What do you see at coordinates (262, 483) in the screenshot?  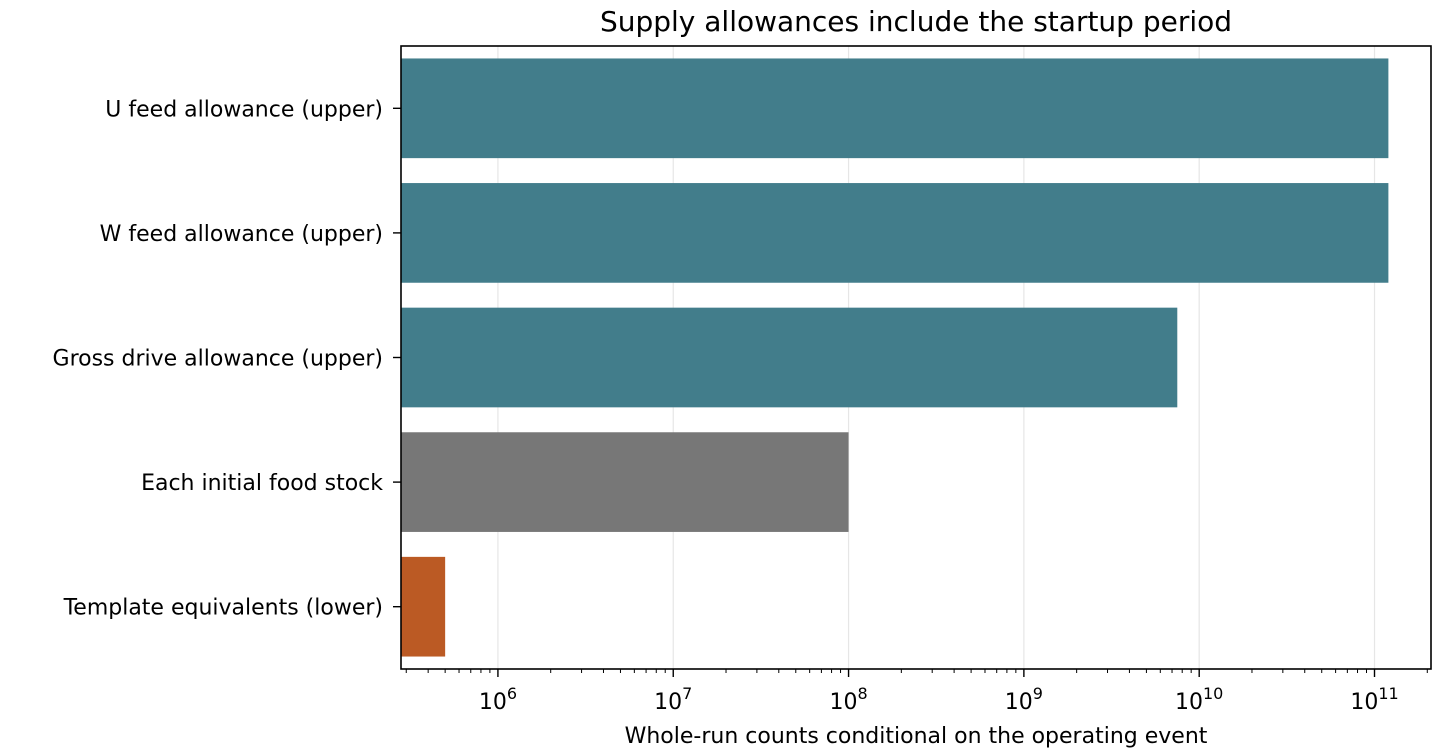 I see `y-tick-label: Each initial food stock` at bounding box center [262, 483].